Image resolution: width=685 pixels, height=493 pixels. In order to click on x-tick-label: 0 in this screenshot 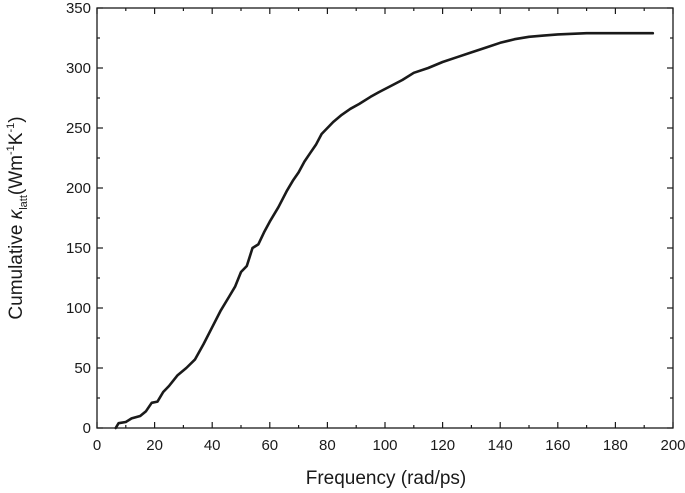, I will do `click(97, 445)`.